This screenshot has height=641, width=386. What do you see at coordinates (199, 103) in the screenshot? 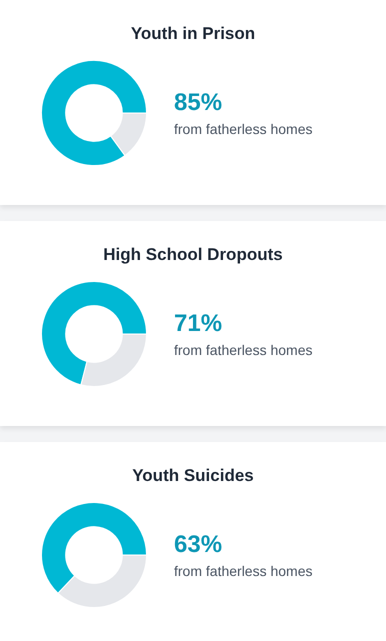
I see `data-label: 85%` at bounding box center [199, 103].